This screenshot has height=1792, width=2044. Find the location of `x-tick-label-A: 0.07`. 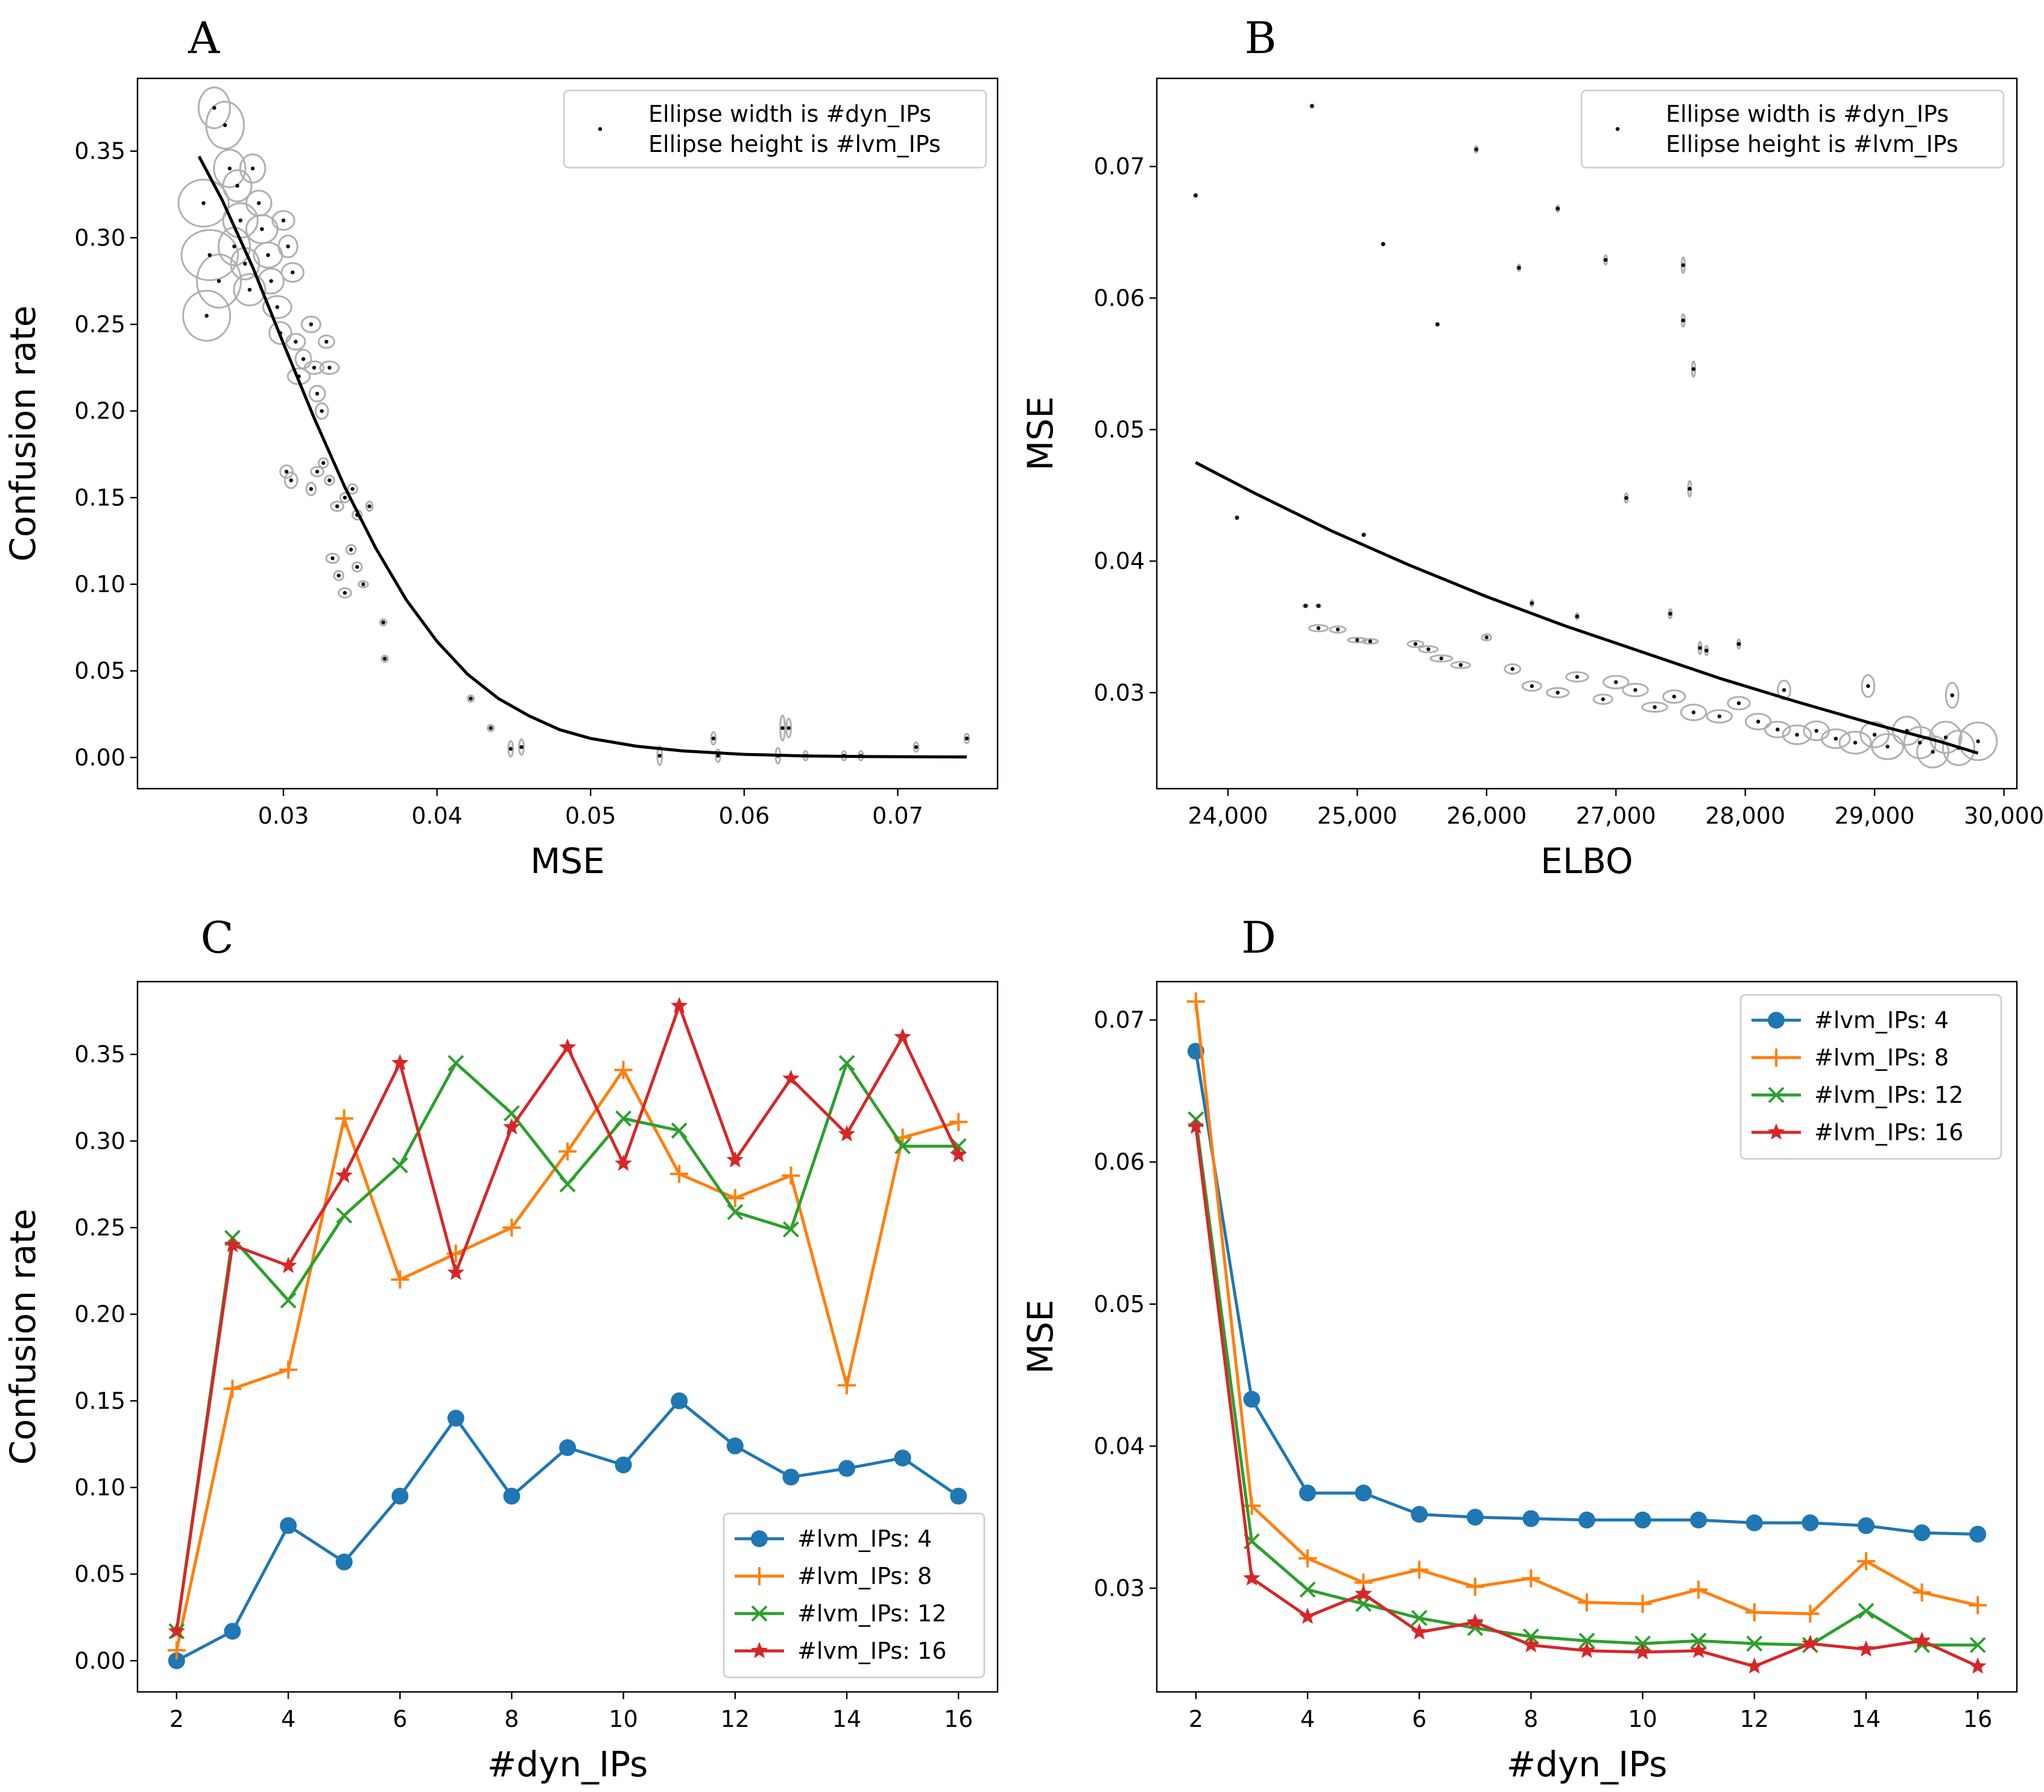

x-tick-label-A: 0.07 is located at coordinates (897, 816).